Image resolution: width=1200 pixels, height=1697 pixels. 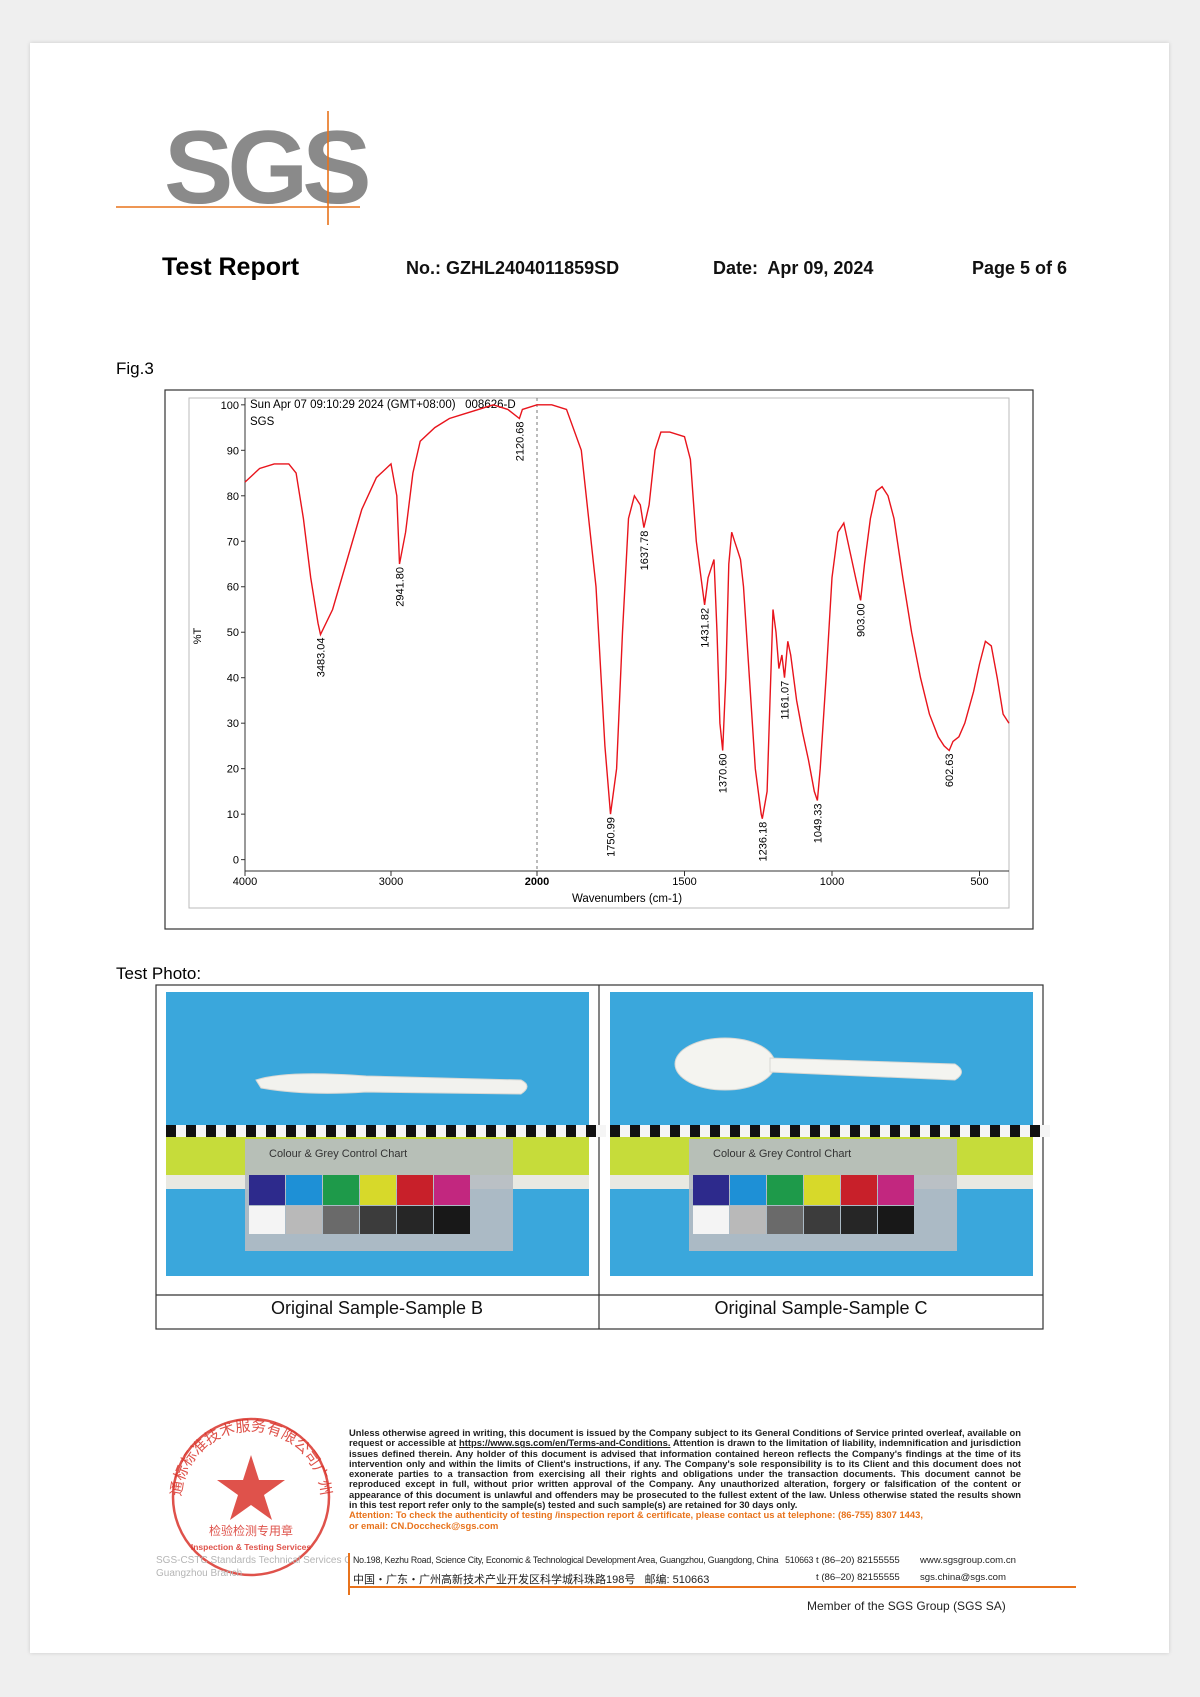 I want to click on x-tick-label: 500, so click(x=979, y=882).